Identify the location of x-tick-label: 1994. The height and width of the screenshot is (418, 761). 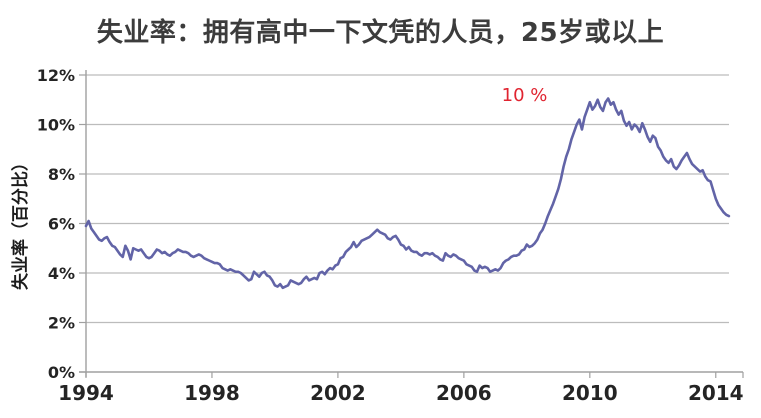
(86, 393).